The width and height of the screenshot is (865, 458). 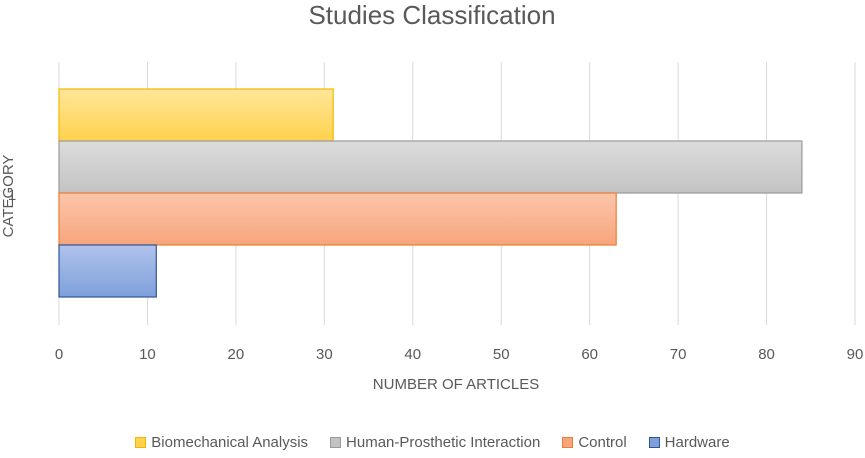 What do you see at coordinates (430, 167) in the screenshot?
I see `bar-human-prosthetic-interaction` at bounding box center [430, 167].